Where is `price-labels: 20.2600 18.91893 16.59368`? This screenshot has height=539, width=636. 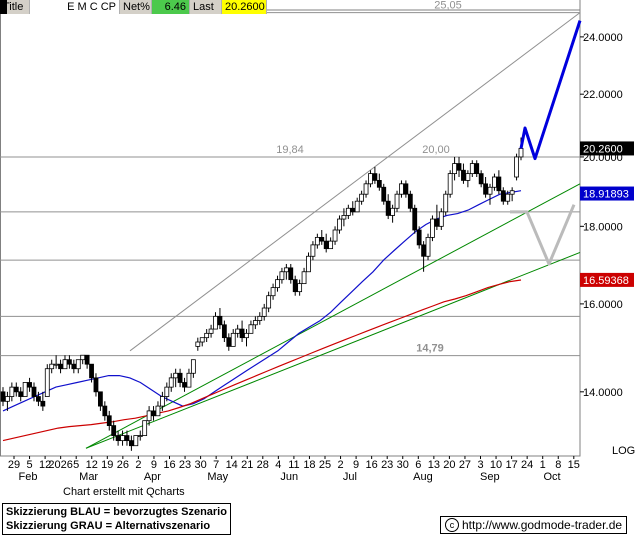
price-labels: 20.2600 18.91893 16.59368 is located at coordinates (607, 214).